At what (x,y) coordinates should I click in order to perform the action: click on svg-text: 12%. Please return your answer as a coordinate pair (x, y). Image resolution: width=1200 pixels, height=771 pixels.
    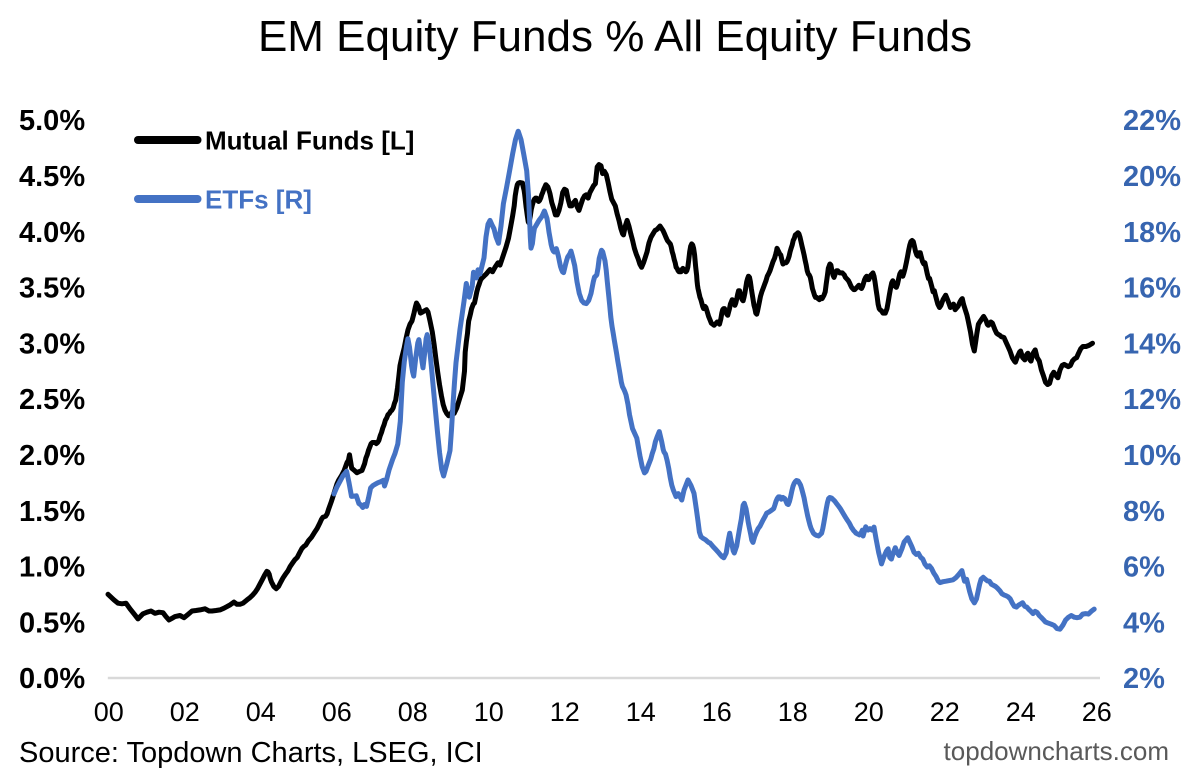
    Looking at the image, I should click on (1152, 400).